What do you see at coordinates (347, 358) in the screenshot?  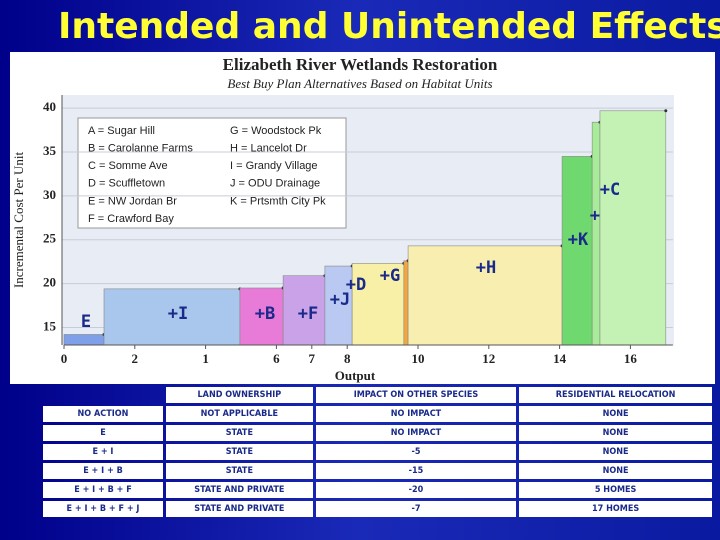 I see `x-tick-label: 8` at bounding box center [347, 358].